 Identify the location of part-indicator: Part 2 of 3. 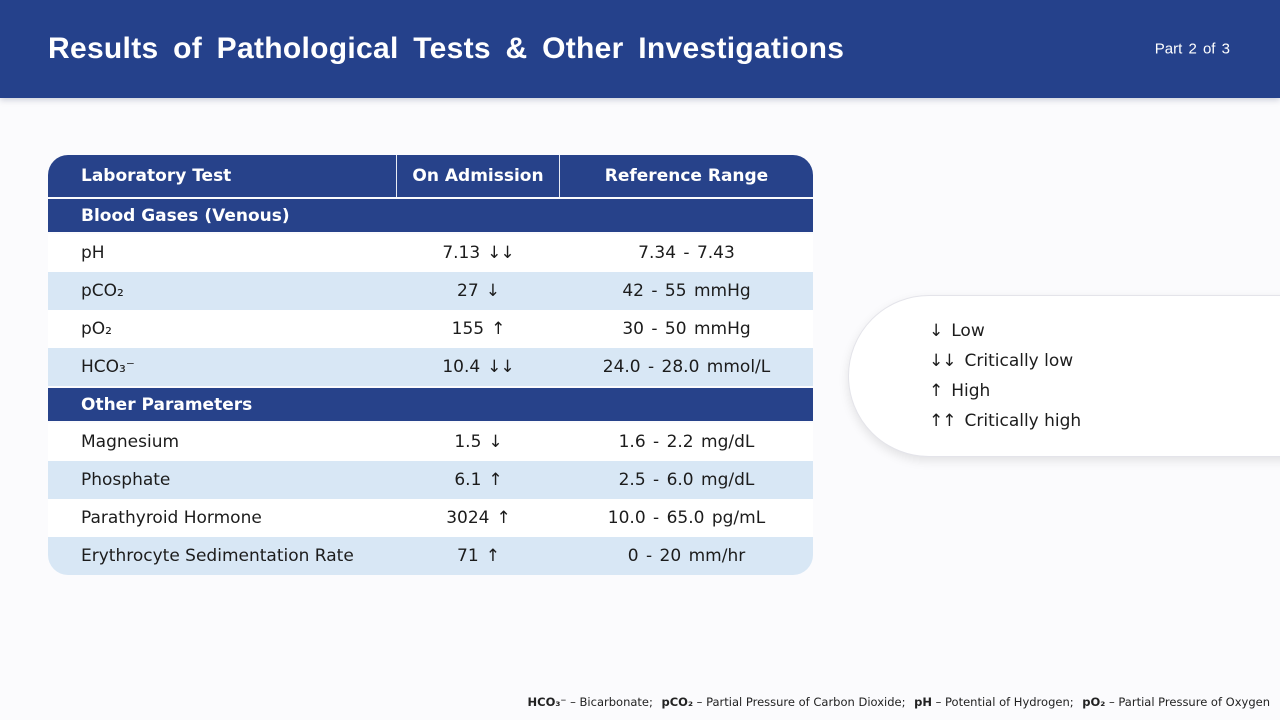
(1192, 49).